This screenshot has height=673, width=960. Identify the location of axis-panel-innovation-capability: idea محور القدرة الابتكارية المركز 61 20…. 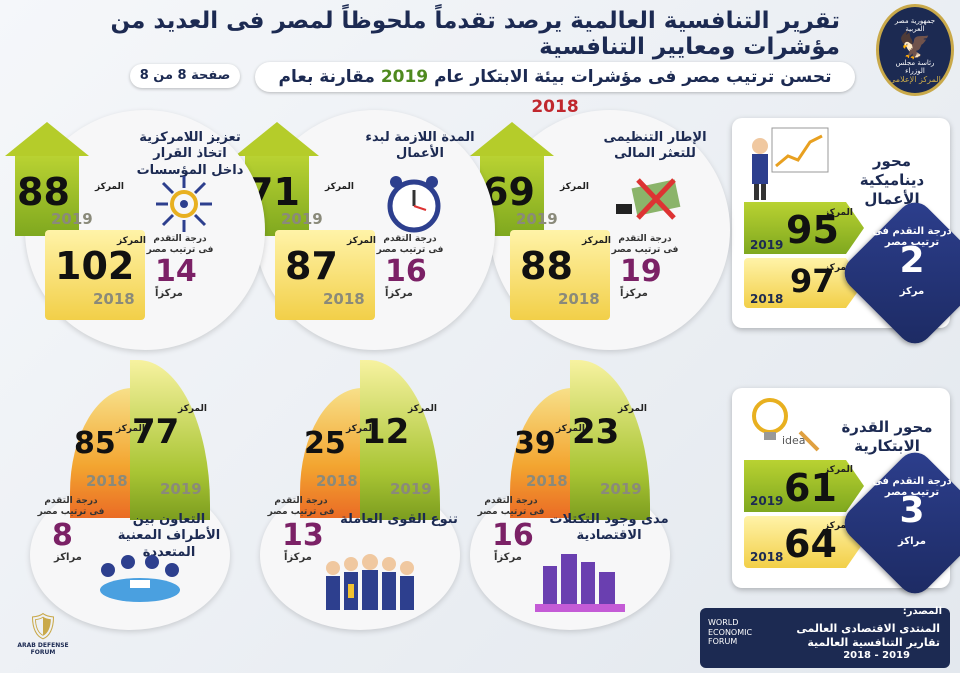
(846, 494).